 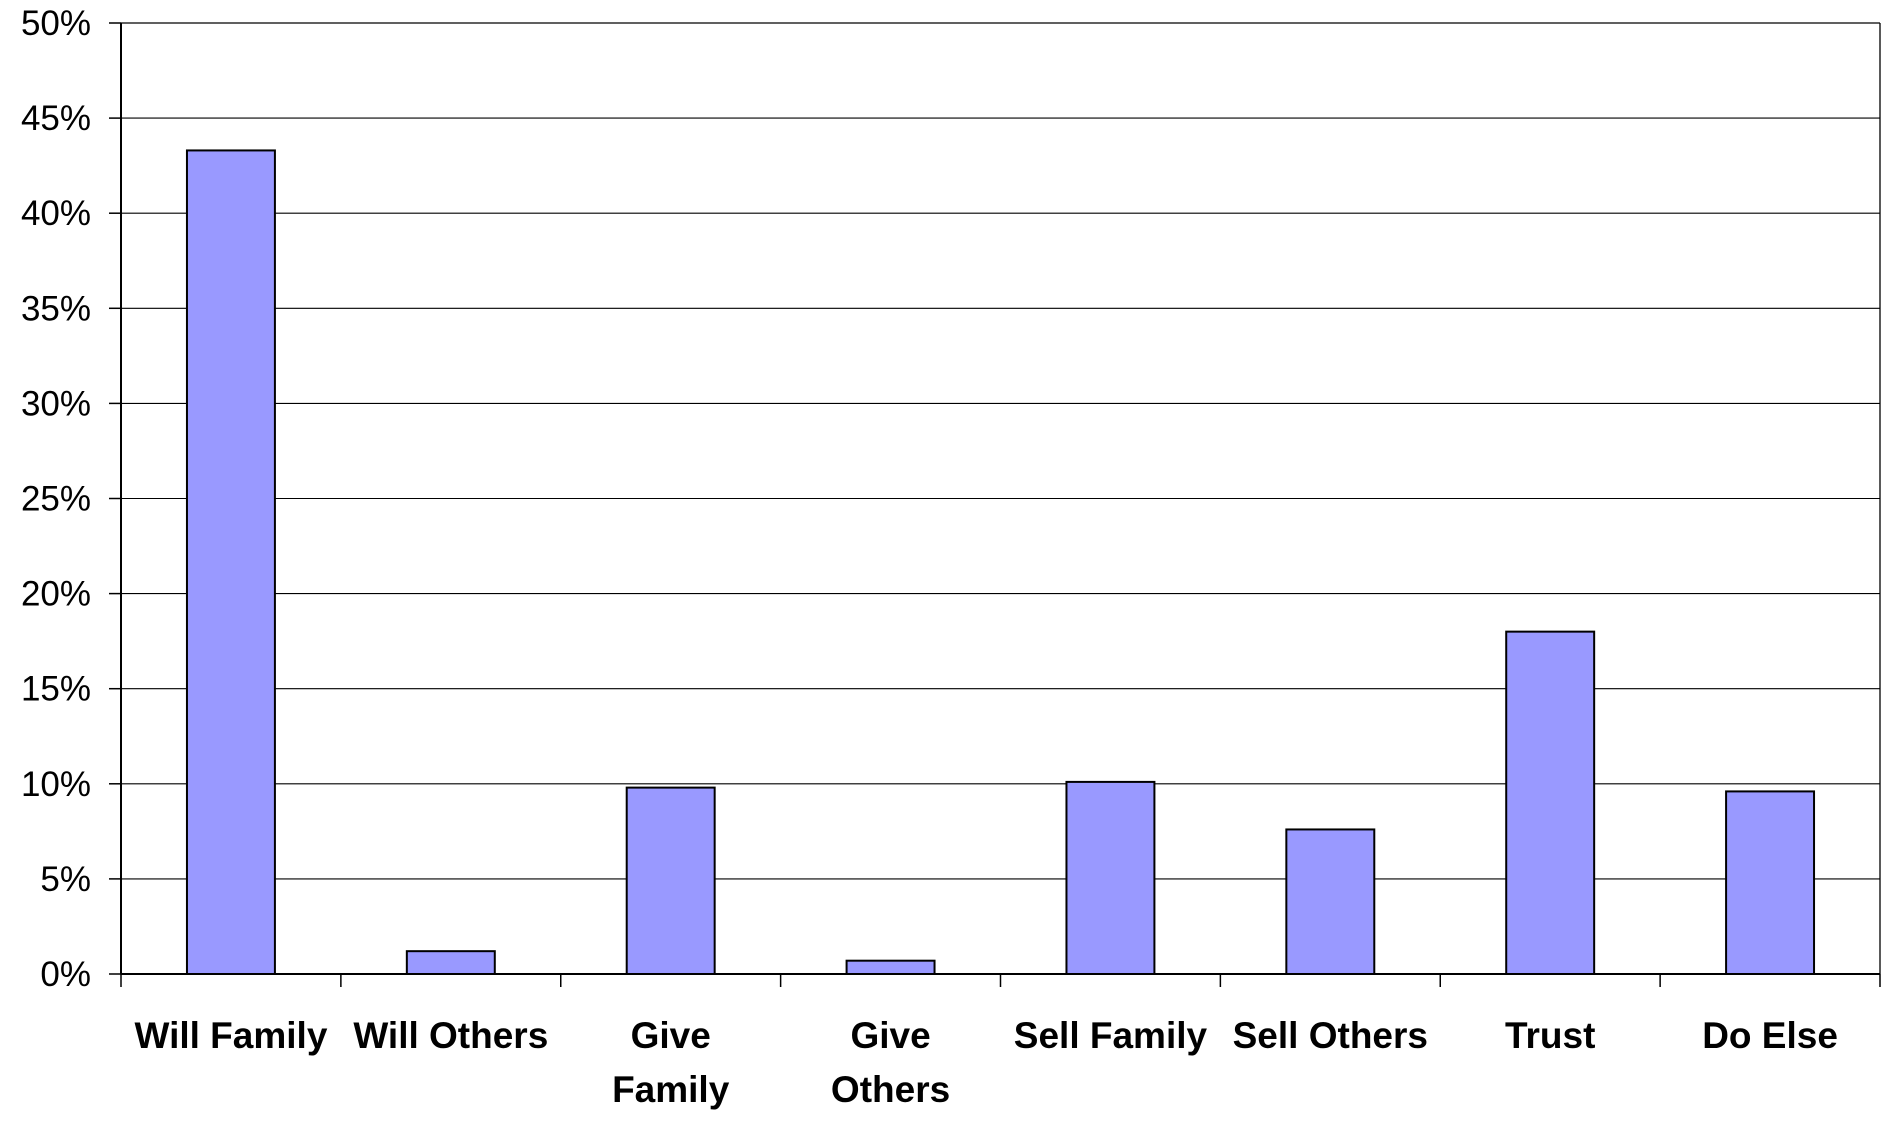 I want to click on x-tick-label: Give Family, so click(x=671, y=1062).